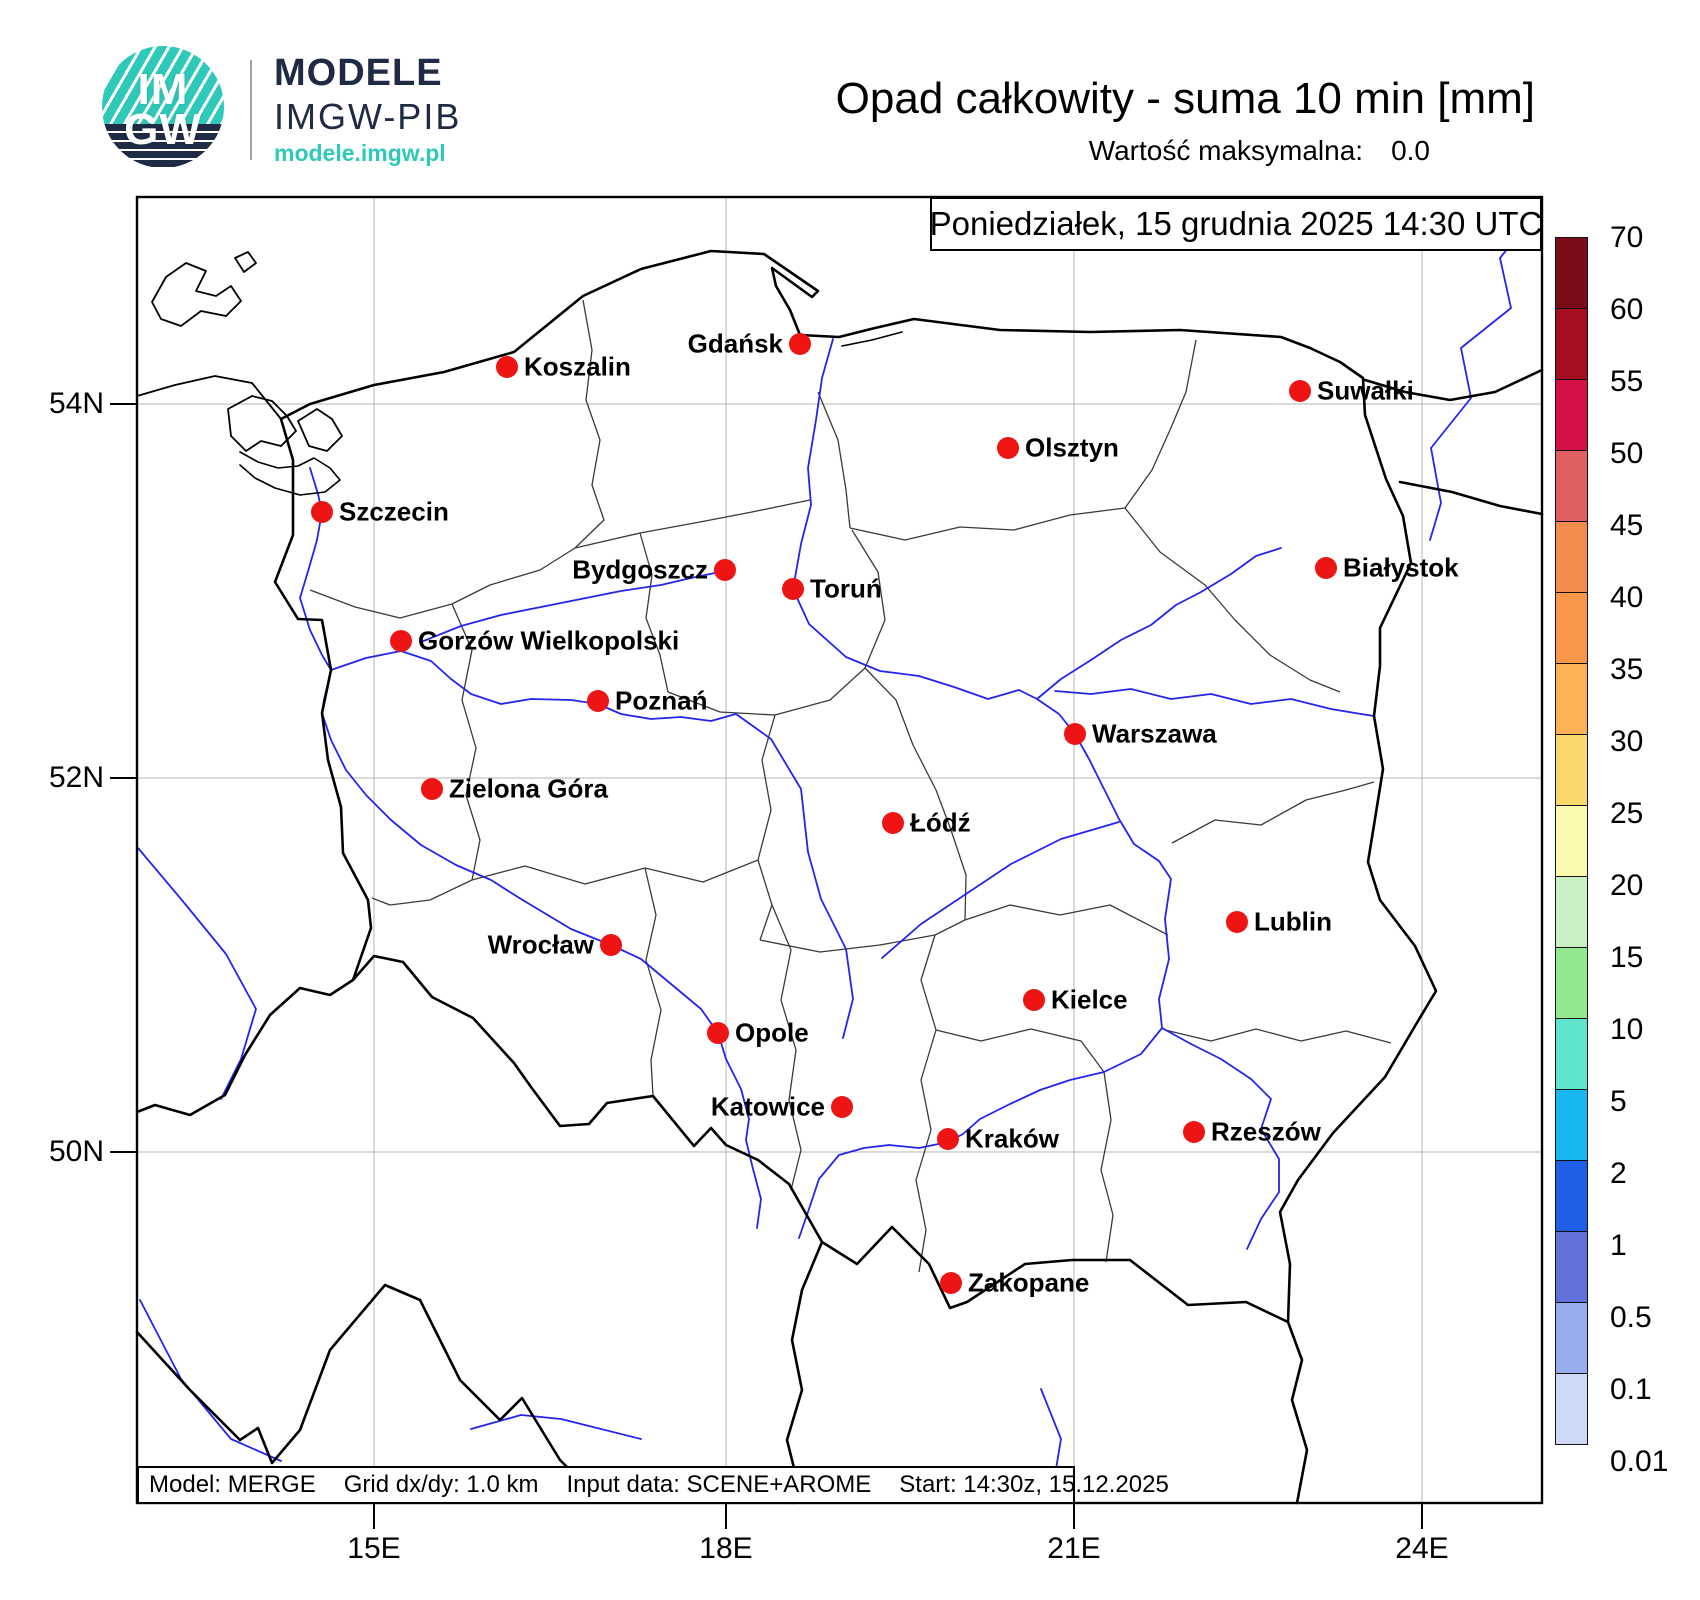 The image size is (1700, 1600). What do you see at coordinates (262, 423) in the screenshot?
I see `usedom-island` at bounding box center [262, 423].